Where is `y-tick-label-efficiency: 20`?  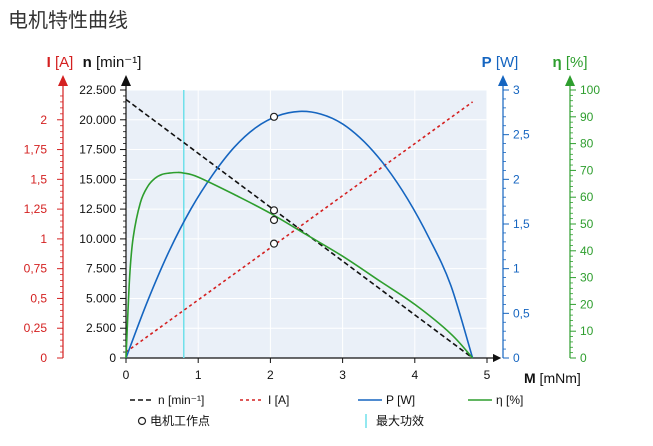 y-tick-label-efficiency: 20 is located at coordinates (587, 304).